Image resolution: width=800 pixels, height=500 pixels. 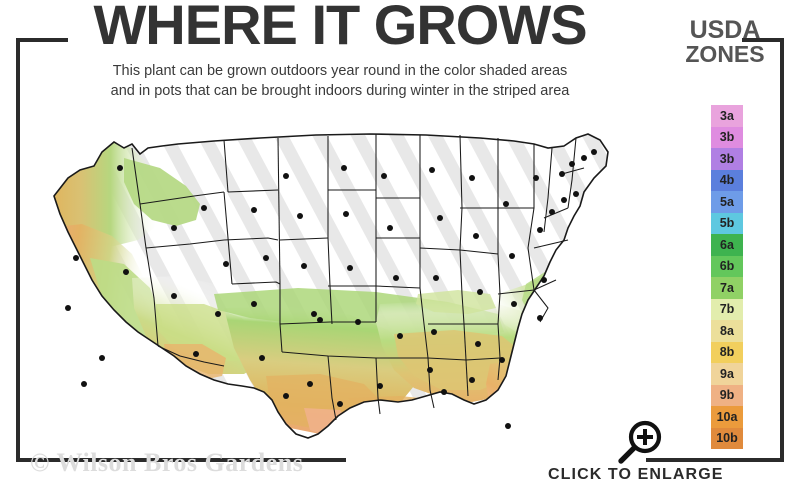 What do you see at coordinates (727, 223) in the screenshot?
I see `zone-chip-5b-5: 5b` at bounding box center [727, 223].